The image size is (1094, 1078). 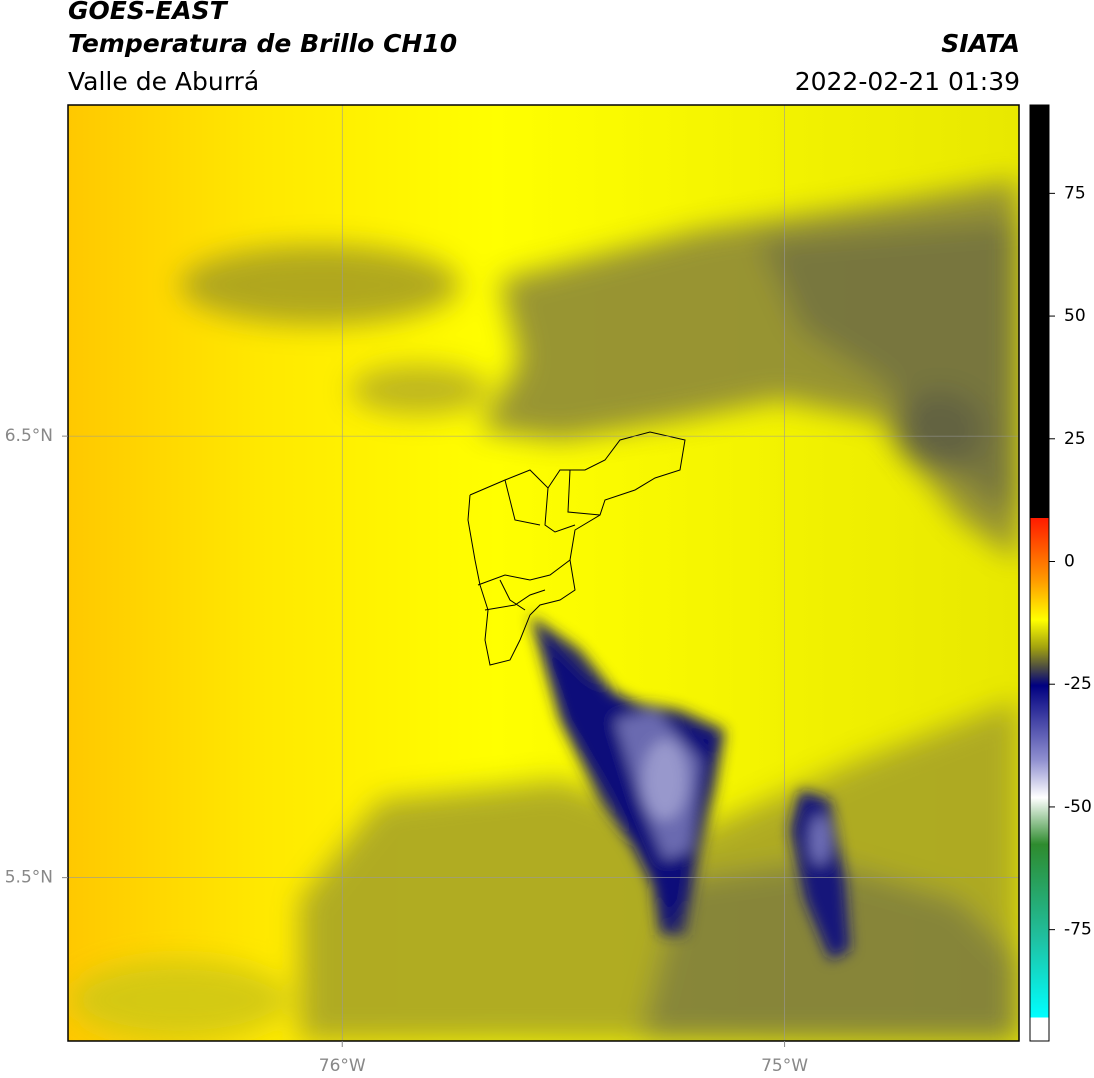 I want to click on y-tick-label: 6.5°N, so click(x=29, y=436).